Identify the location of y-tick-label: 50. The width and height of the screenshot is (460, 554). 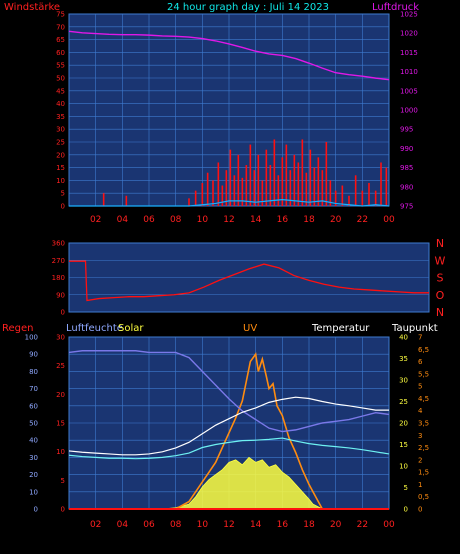
(60, 79).